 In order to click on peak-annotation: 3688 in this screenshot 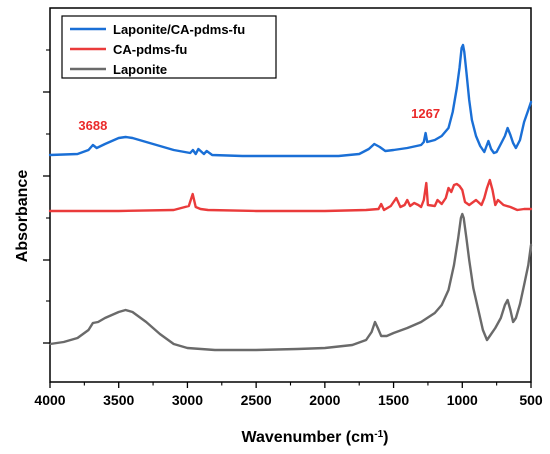, I will do `click(92, 125)`.